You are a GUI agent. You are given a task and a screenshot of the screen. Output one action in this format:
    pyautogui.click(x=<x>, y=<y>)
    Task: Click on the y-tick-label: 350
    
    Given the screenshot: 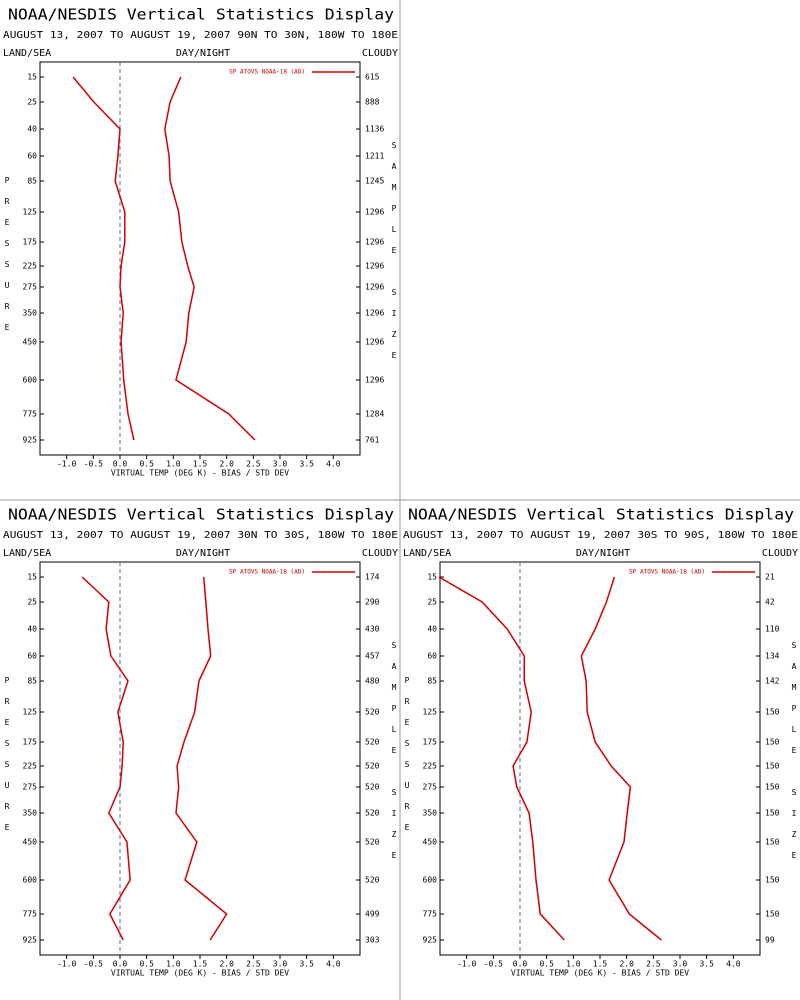 What is the action you would take?
    pyautogui.click(x=30, y=813)
    